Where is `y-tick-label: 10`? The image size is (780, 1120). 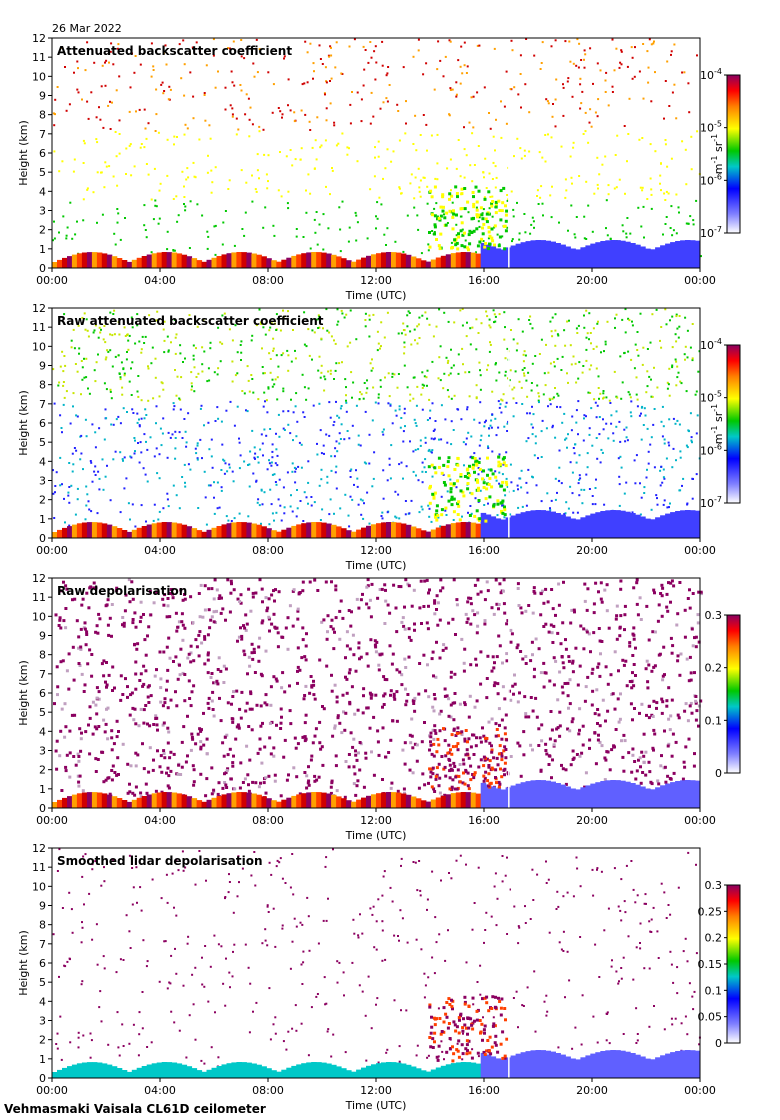
y-tick-label: 10 is located at coordinates (39, 76).